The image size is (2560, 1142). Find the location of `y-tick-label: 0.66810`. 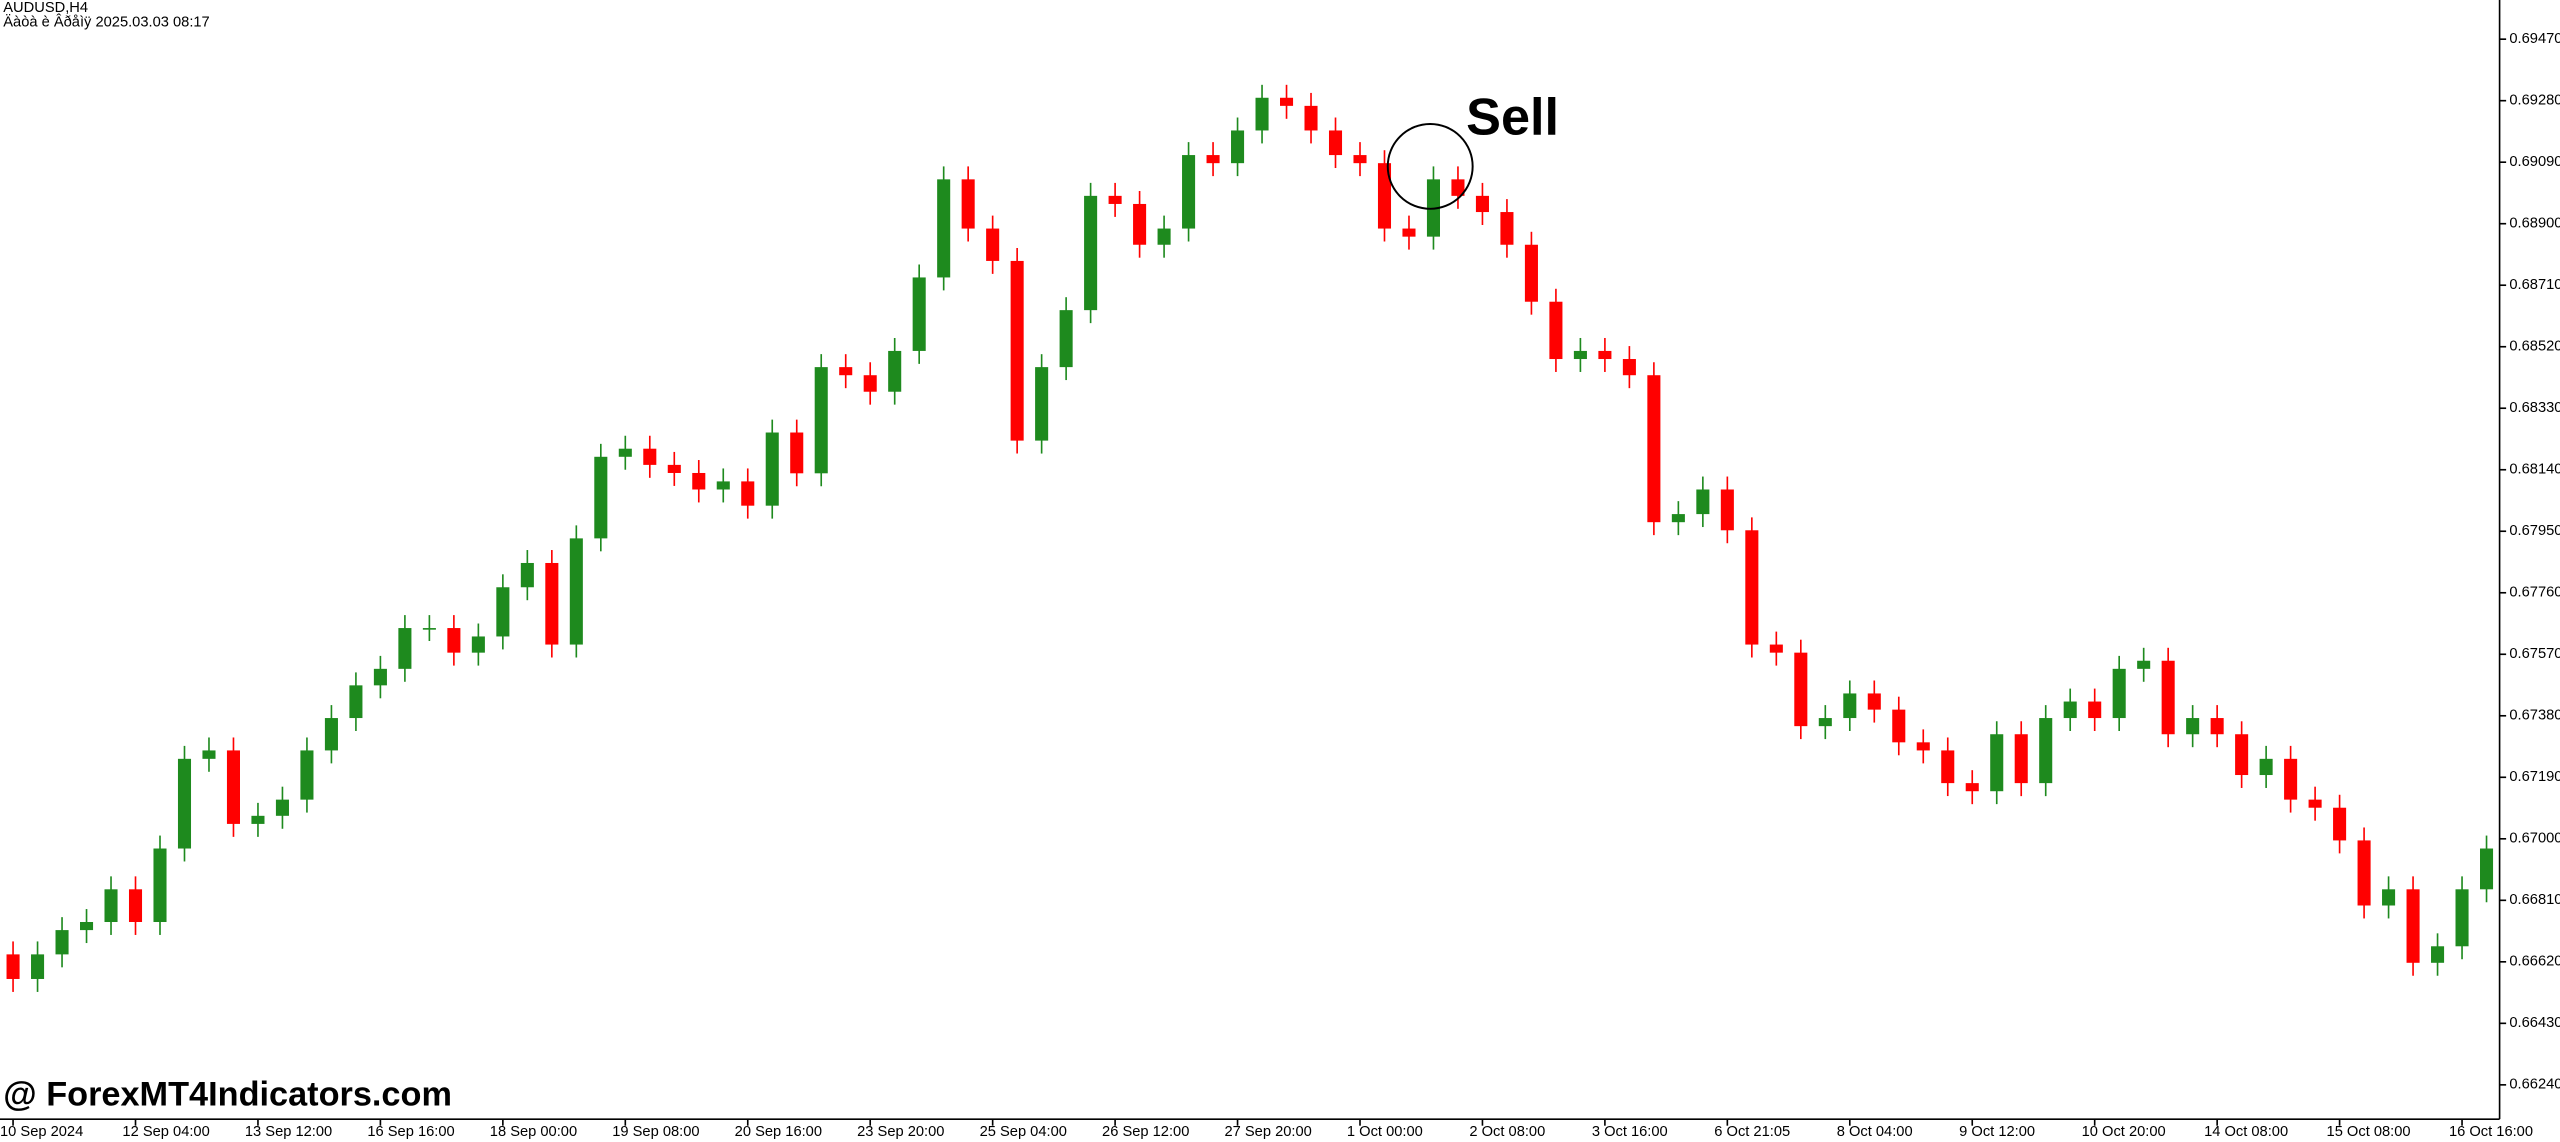

y-tick-label: 0.66810 is located at coordinates (2534, 900).